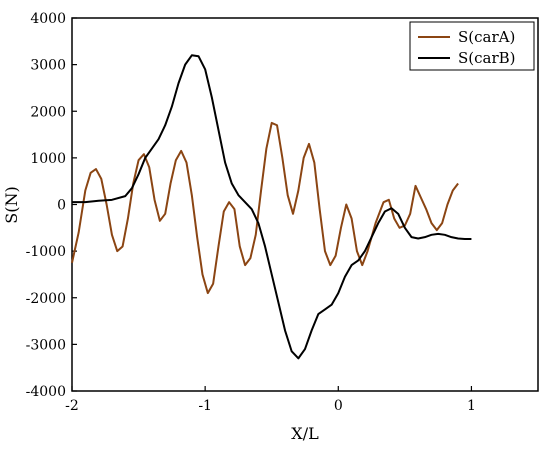  Describe the element at coordinates (61, 206) in the screenshot. I see `y-tick-label: 0` at that location.